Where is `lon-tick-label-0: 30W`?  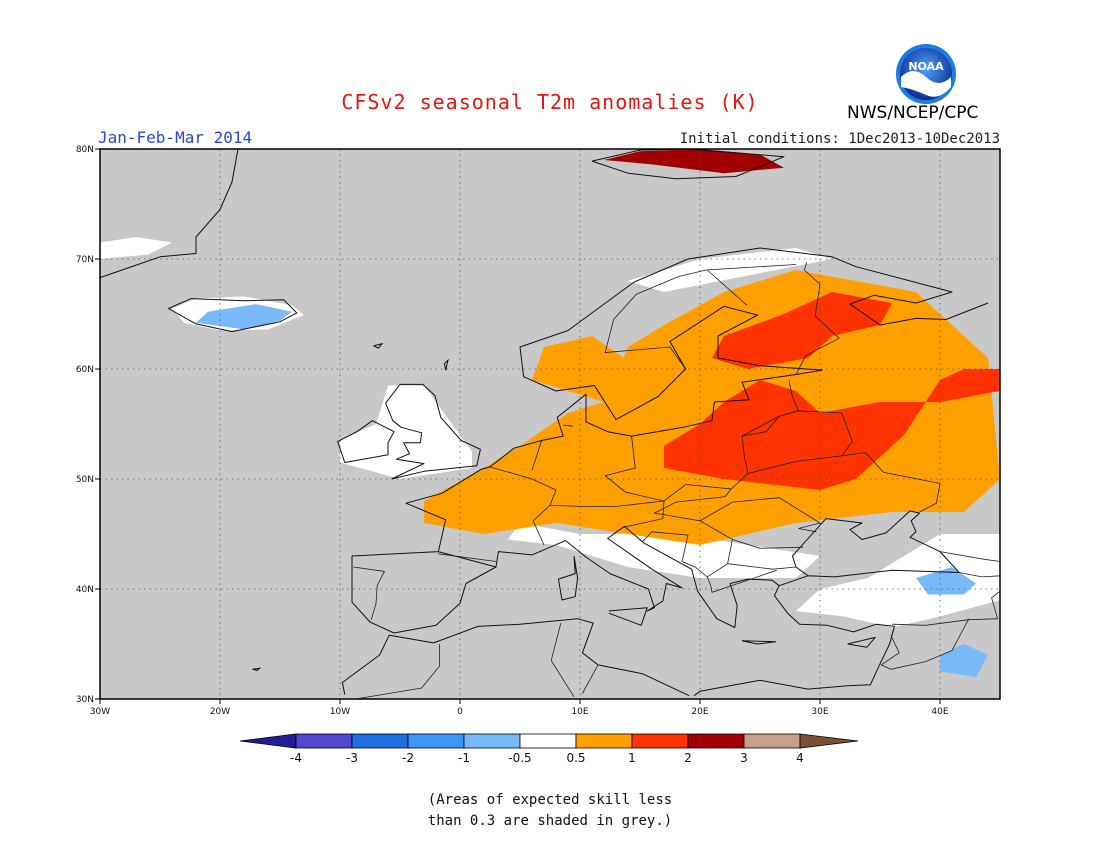
lon-tick-label-0: 30W is located at coordinates (100, 712).